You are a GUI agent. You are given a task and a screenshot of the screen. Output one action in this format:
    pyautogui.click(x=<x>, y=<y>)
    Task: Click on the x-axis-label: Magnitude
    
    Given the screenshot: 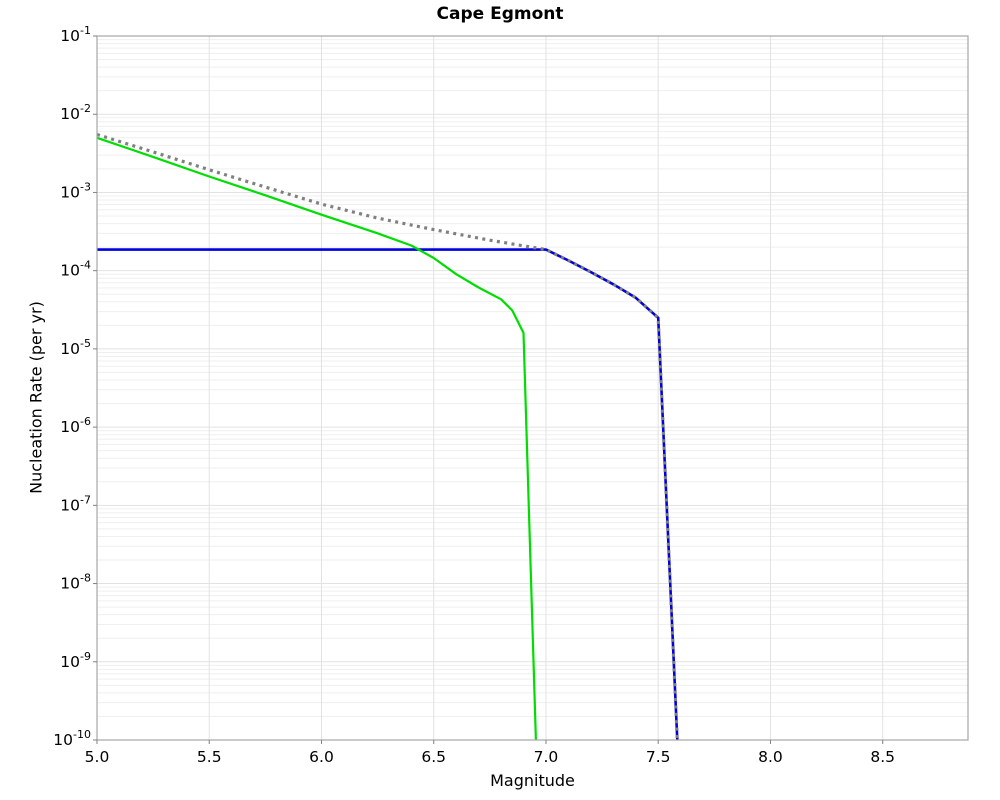 What is the action you would take?
    pyautogui.click(x=532, y=780)
    